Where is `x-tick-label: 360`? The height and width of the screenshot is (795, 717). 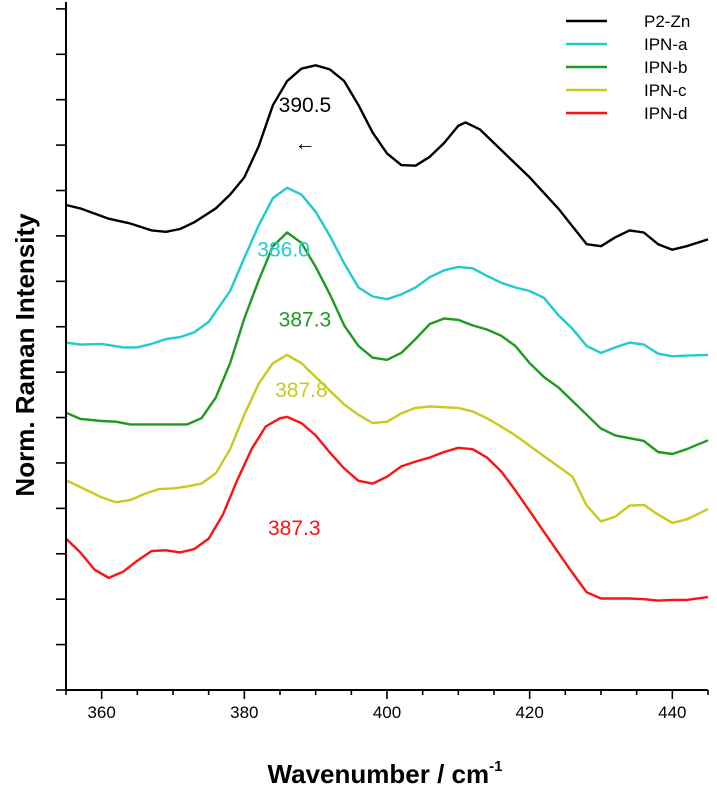
x-tick-label: 360 is located at coordinates (101, 712).